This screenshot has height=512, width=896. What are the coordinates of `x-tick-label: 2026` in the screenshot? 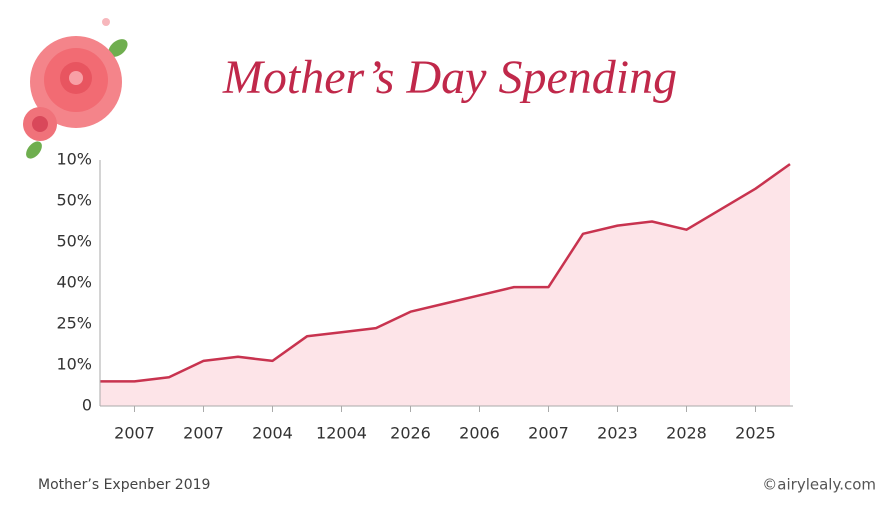 It's located at (410, 433).